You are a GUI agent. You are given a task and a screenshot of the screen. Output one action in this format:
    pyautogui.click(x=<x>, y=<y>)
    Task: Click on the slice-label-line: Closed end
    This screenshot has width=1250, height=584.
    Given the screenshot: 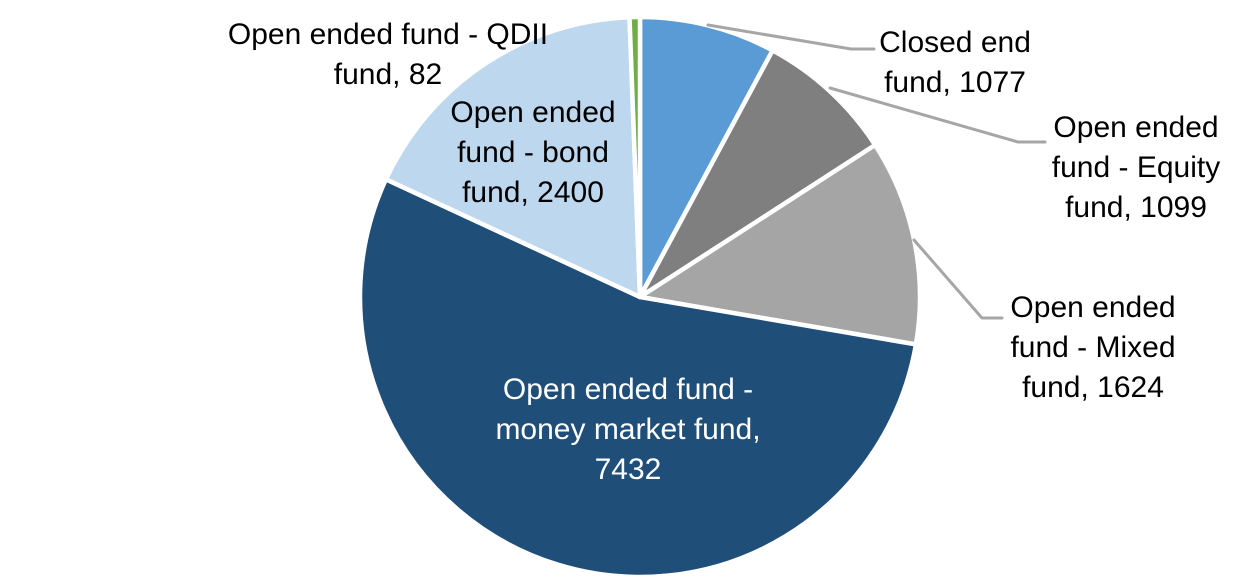 What is the action you would take?
    pyautogui.click(x=955, y=42)
    